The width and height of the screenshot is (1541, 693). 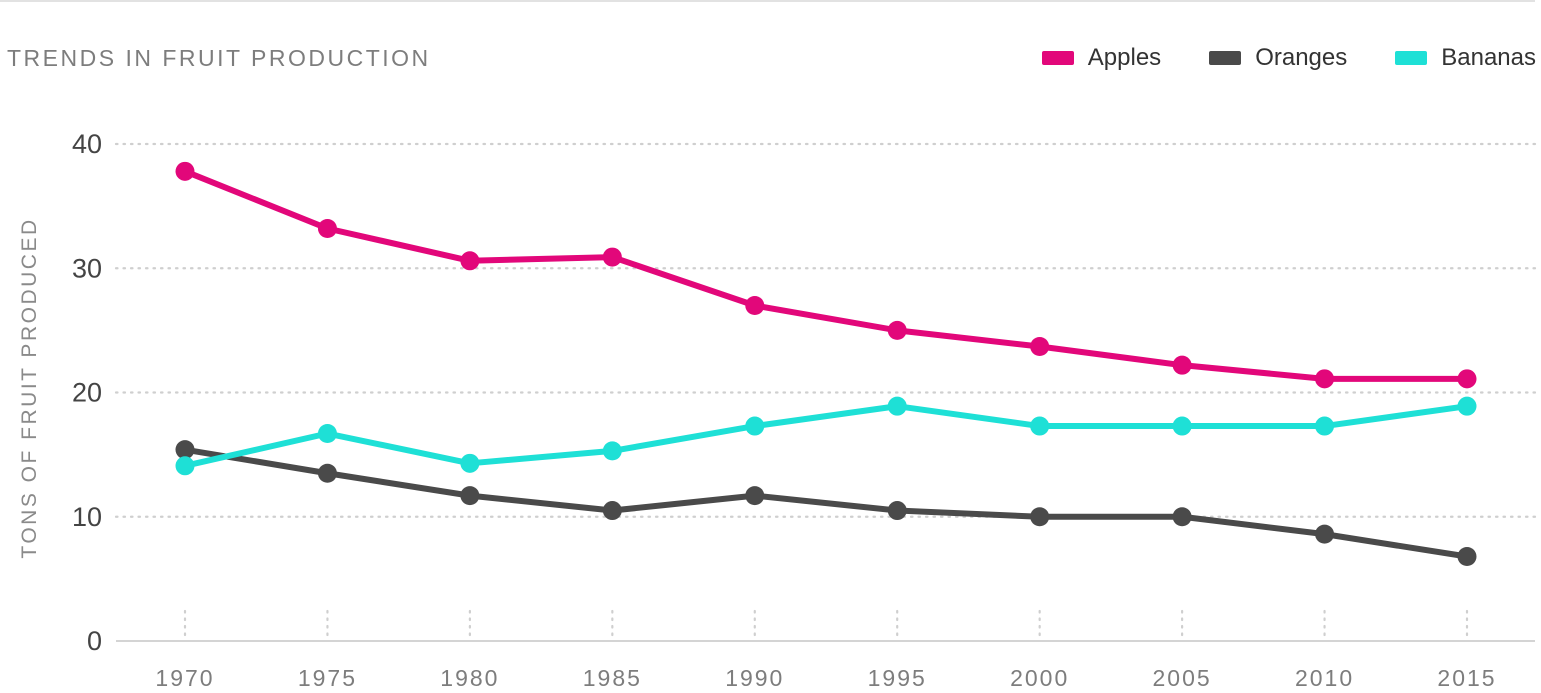 I want to click on y-tick-label: 10, so click(x=87, y=517).